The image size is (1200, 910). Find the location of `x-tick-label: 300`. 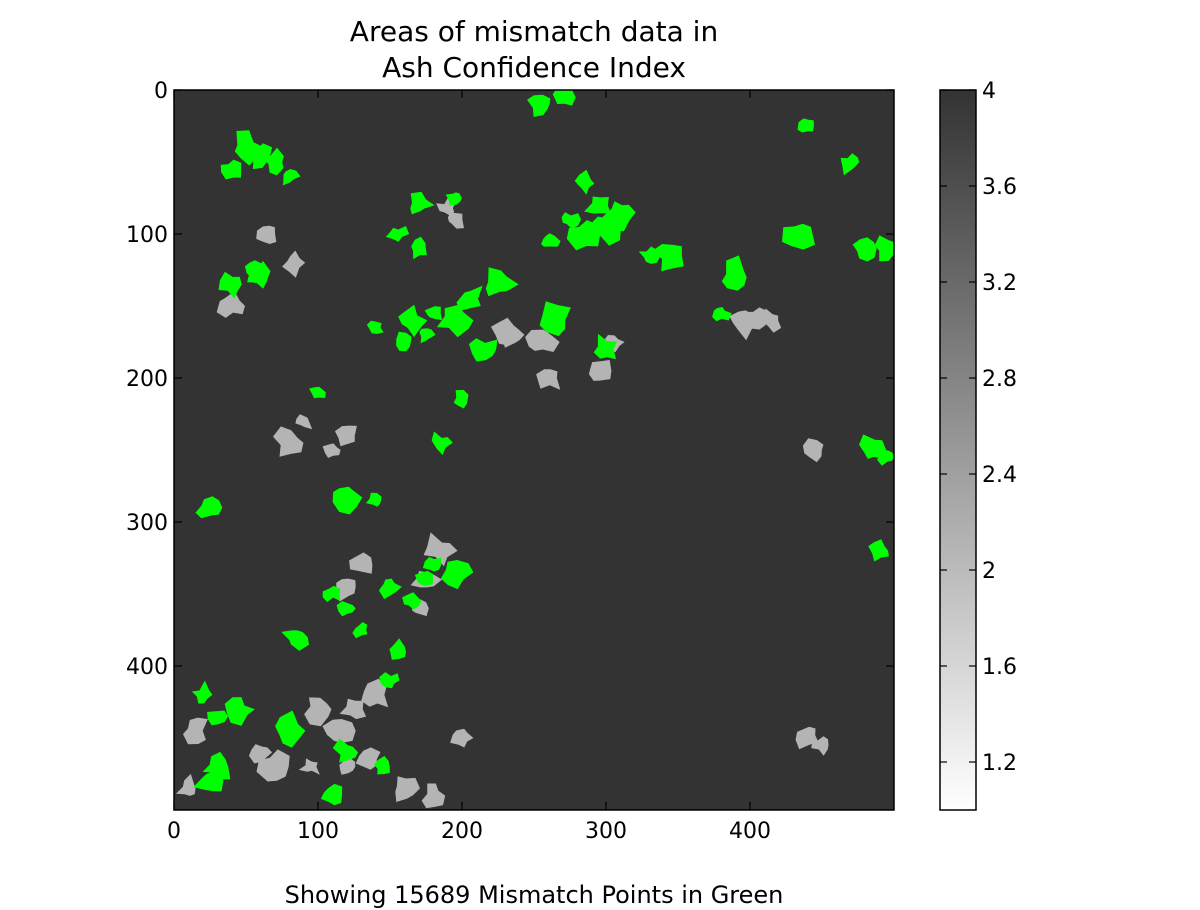

x-tick-label: 300 is located at coordinates (606, 831).